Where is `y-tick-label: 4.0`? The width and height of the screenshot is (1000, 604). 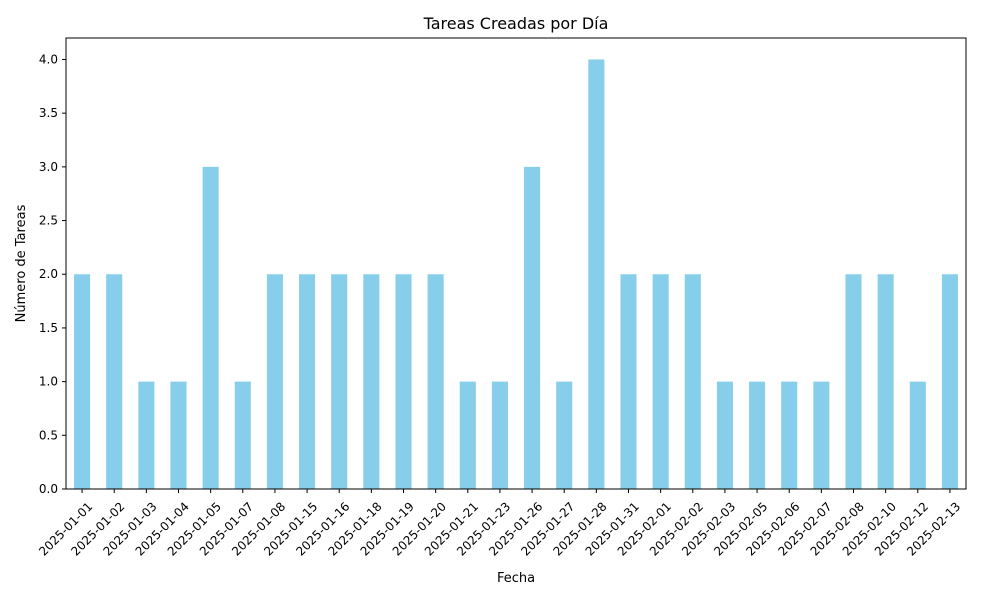 y-tick-label: 4.0 is located at coordinates (48, 59).